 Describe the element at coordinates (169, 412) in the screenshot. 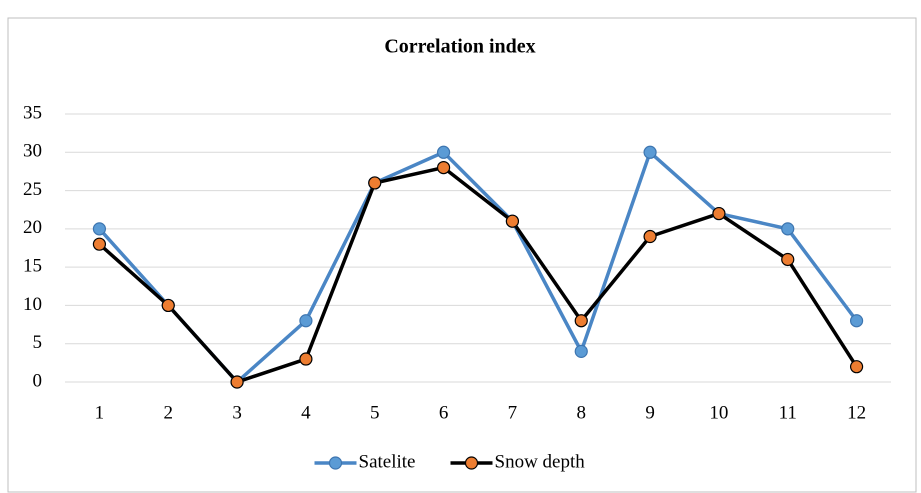

I see `x-tick-label: 2` at that location.